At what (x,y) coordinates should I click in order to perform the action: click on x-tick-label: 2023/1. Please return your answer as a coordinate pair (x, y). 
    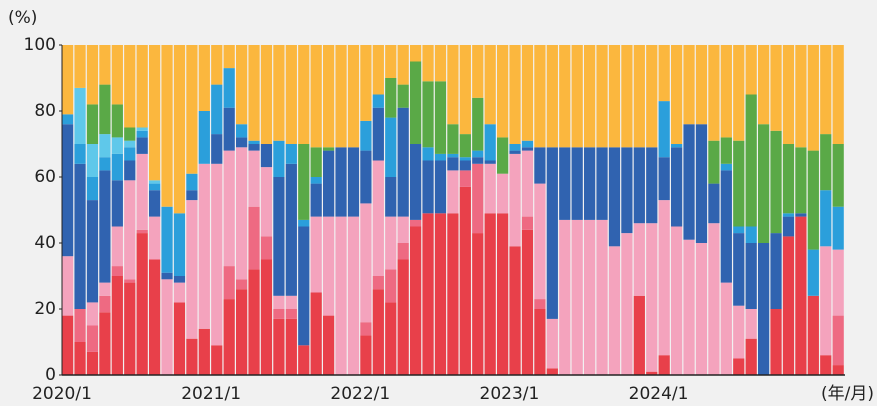
    Looking at the image, I should click on (510, 394).